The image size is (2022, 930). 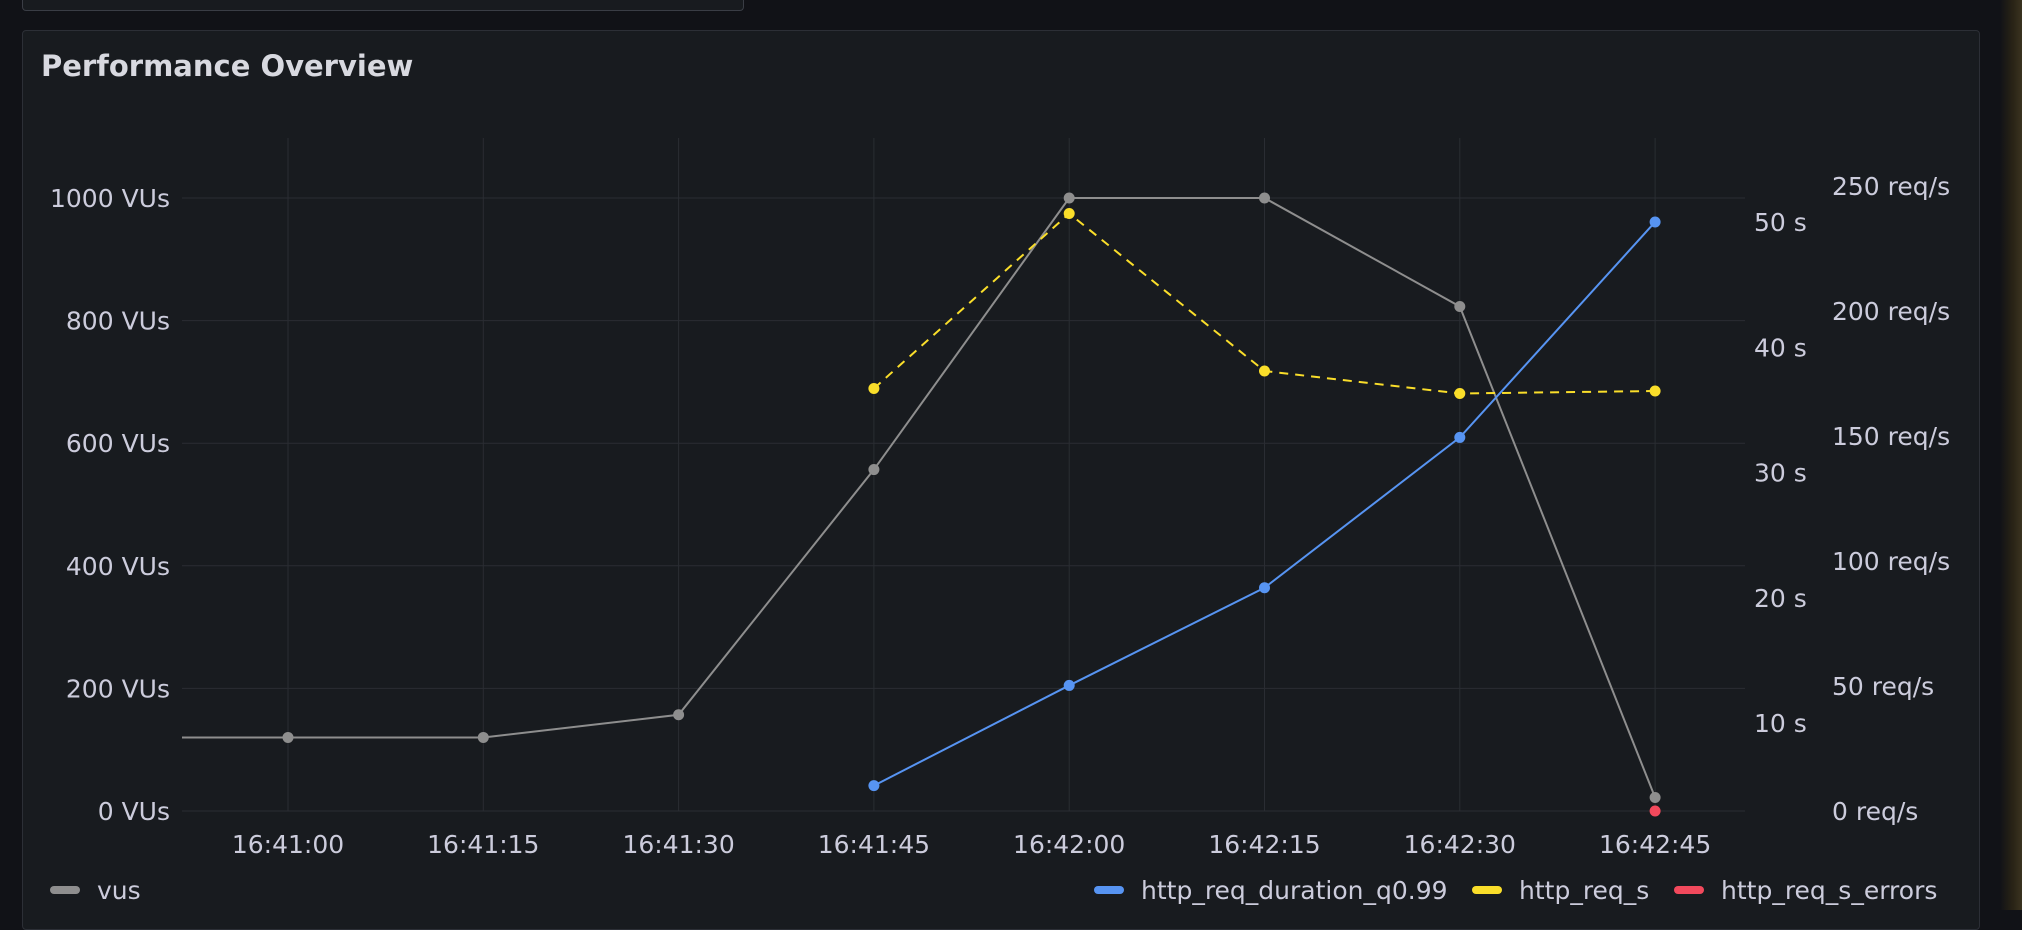 What do you see at coordinates (383, 5) in the screenshot?
I see `top-panel-stub` at bounding box center [383, 5].